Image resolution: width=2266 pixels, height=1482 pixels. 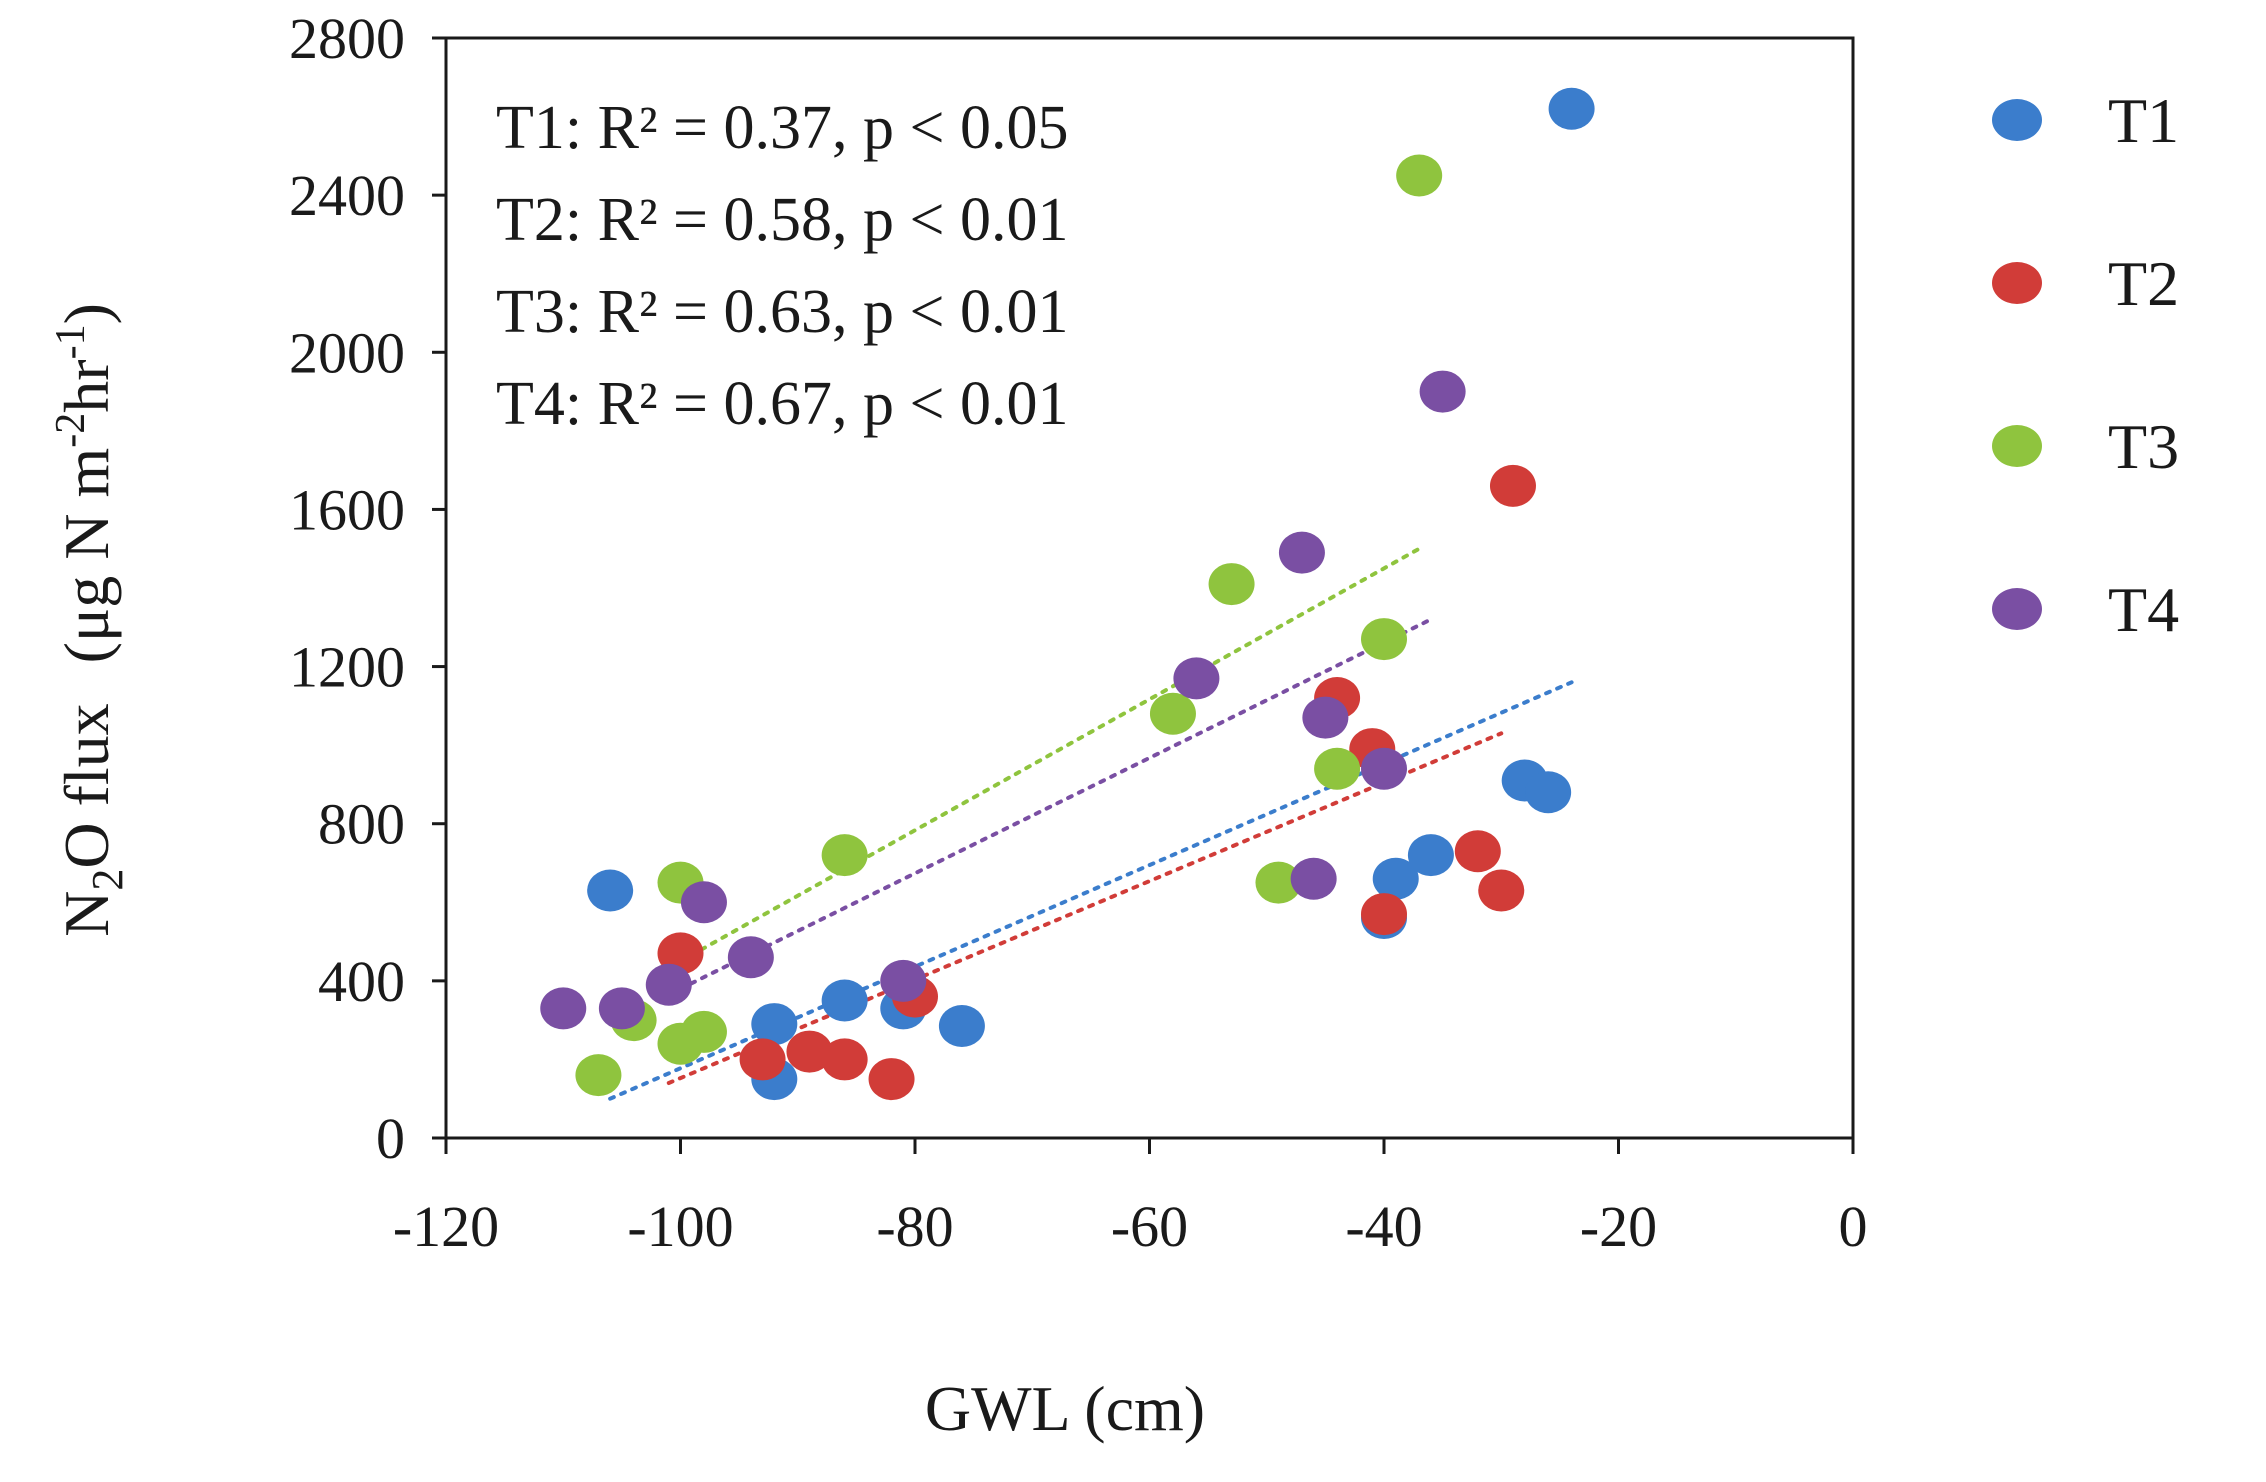 What do you see at coordinates (347, 352) in the screenshot?
I see `y-tick-label: 2000` at bounding box center [347, 352].